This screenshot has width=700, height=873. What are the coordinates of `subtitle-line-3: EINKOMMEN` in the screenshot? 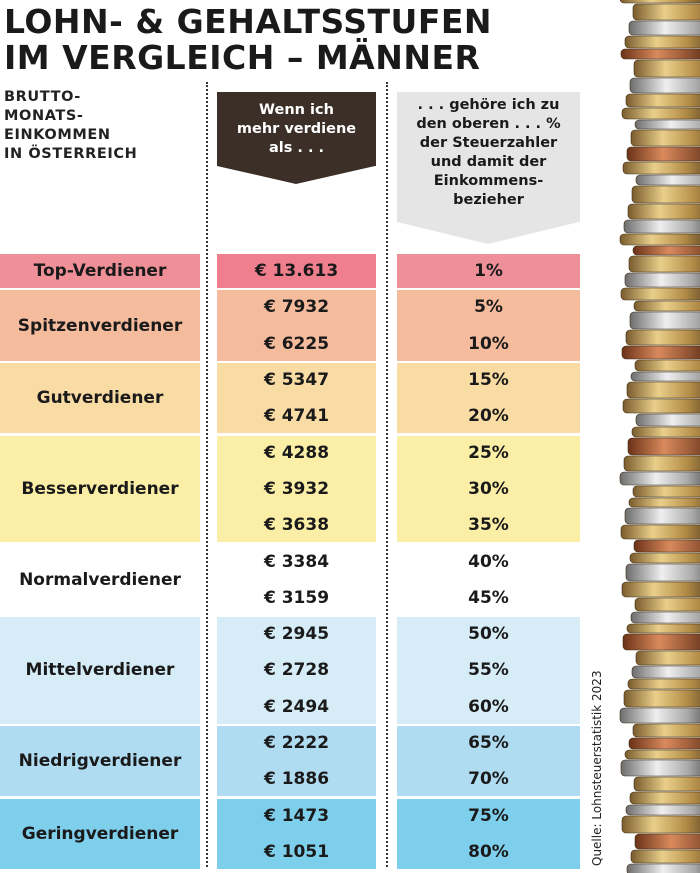 It's located at (57, 135).